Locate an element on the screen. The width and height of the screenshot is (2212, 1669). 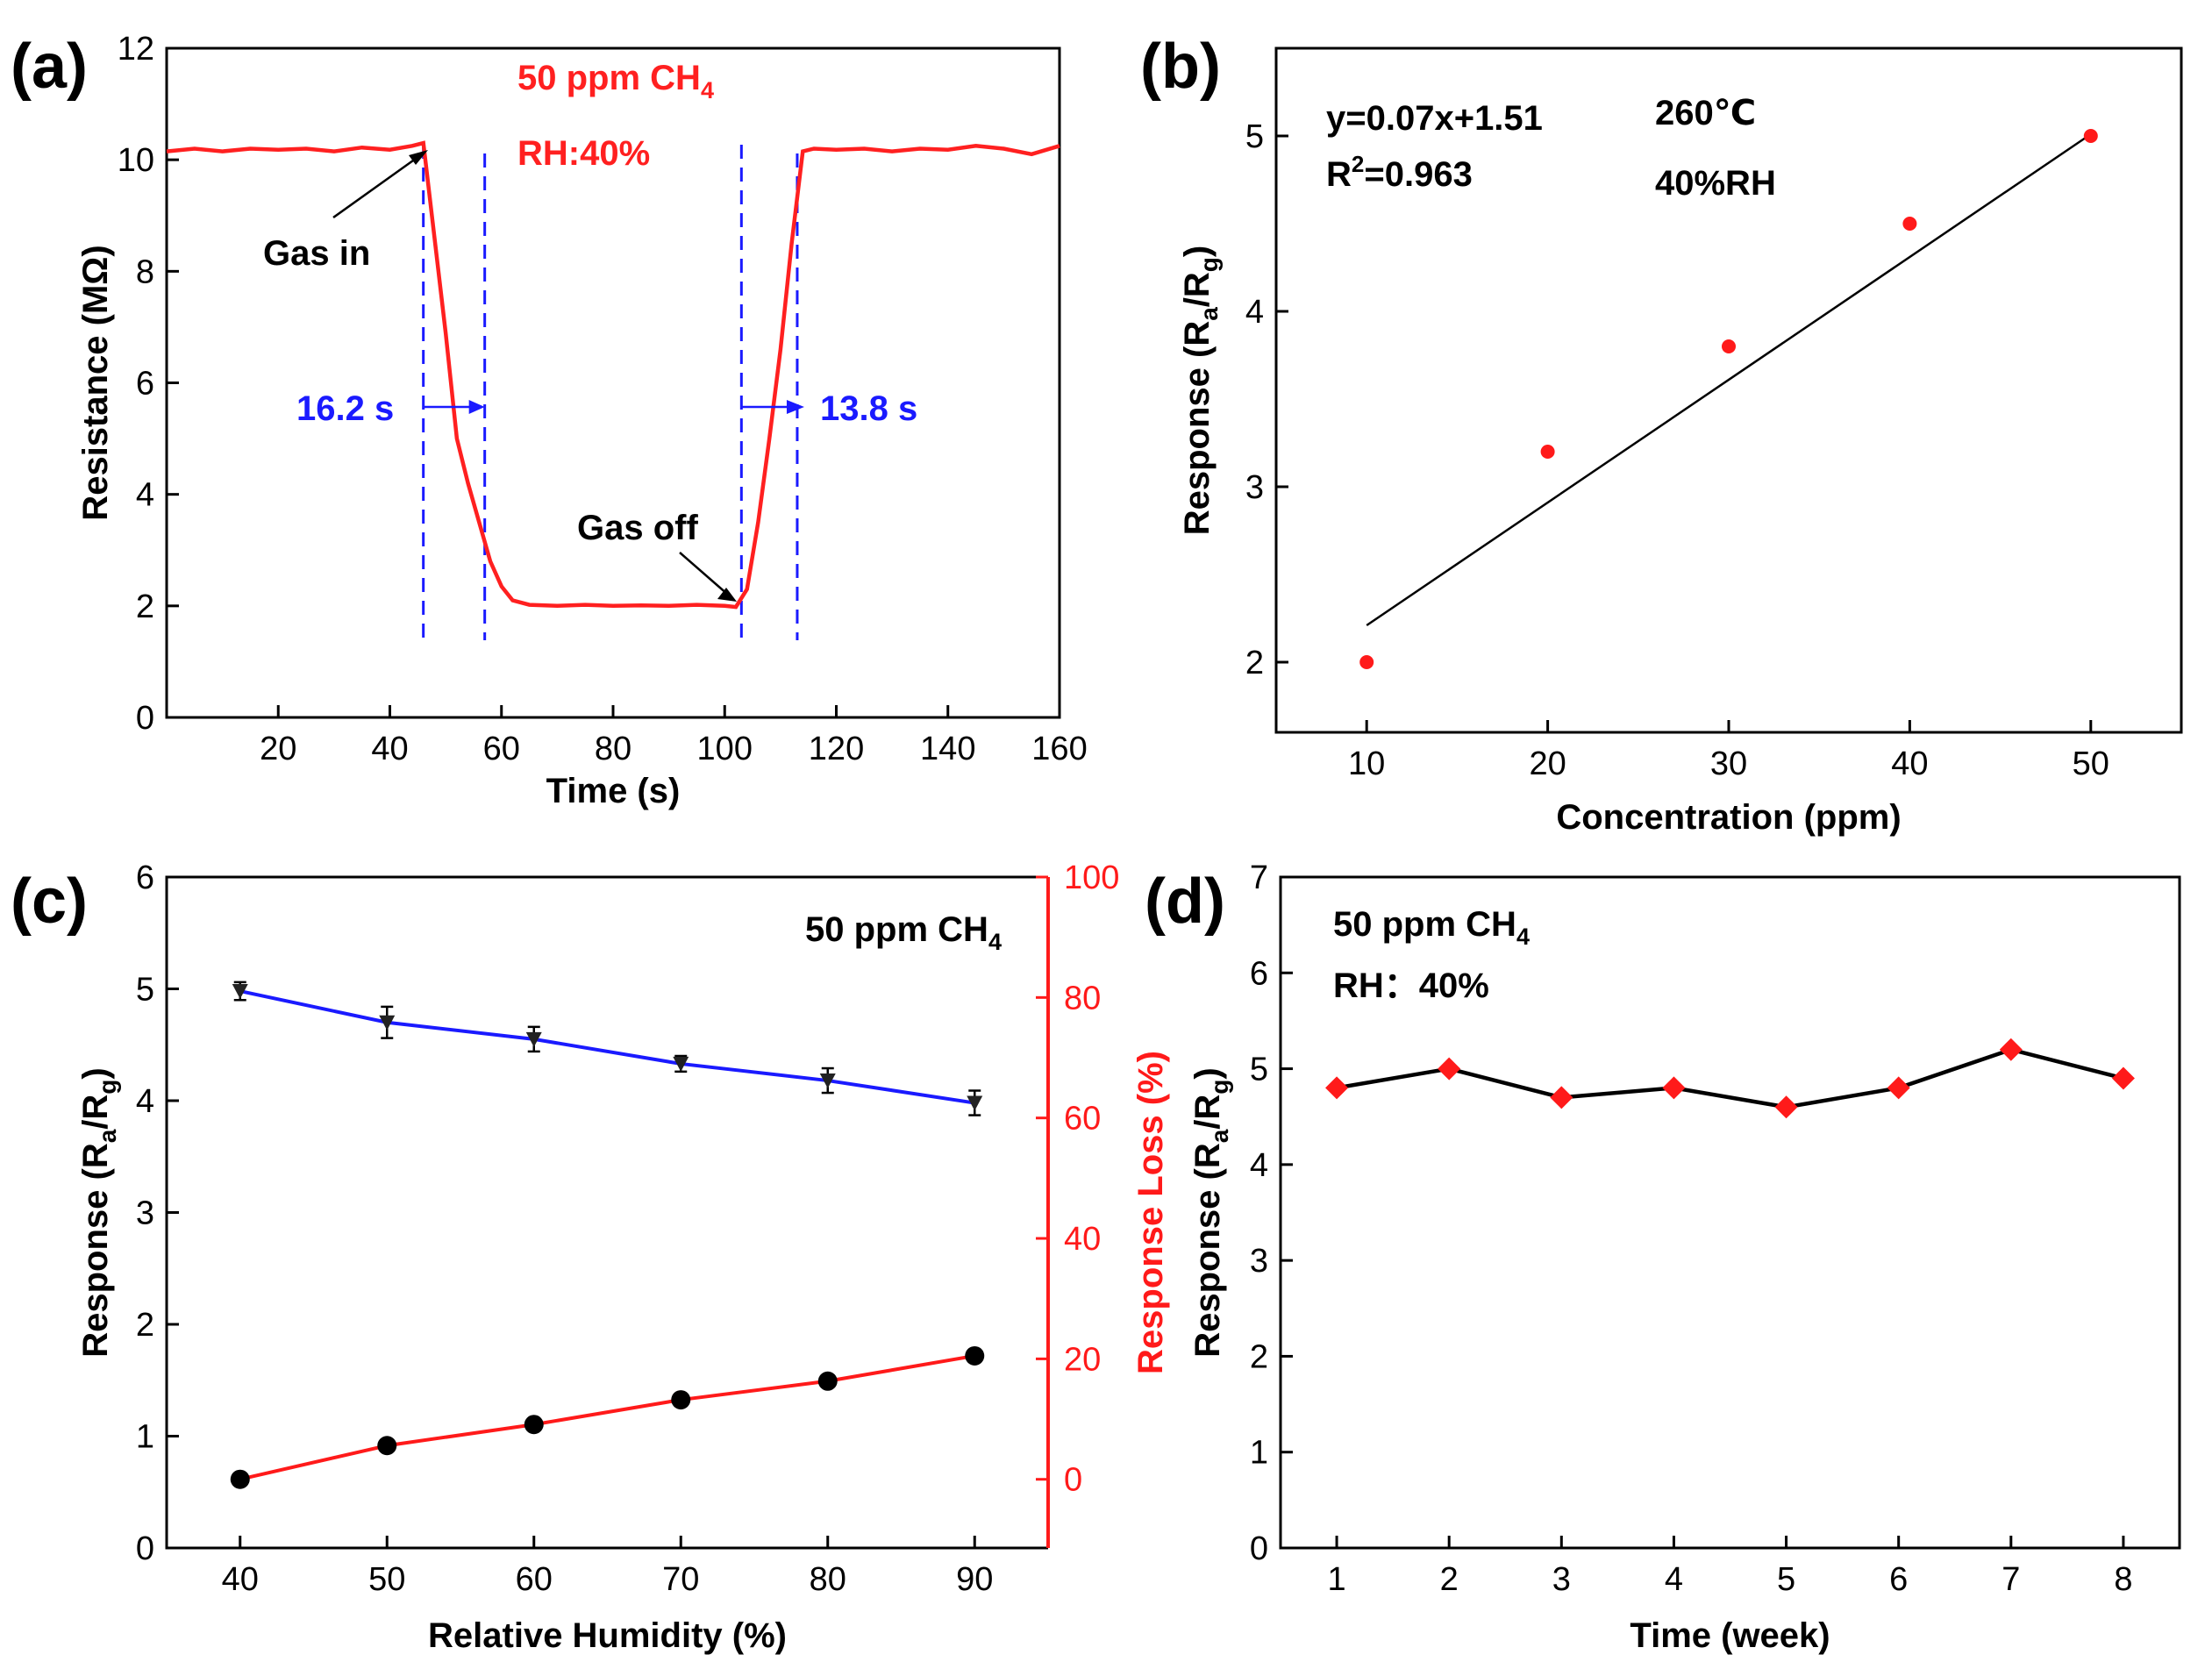
response-time-label: 16.2 s is located at coordinates (345, 408).